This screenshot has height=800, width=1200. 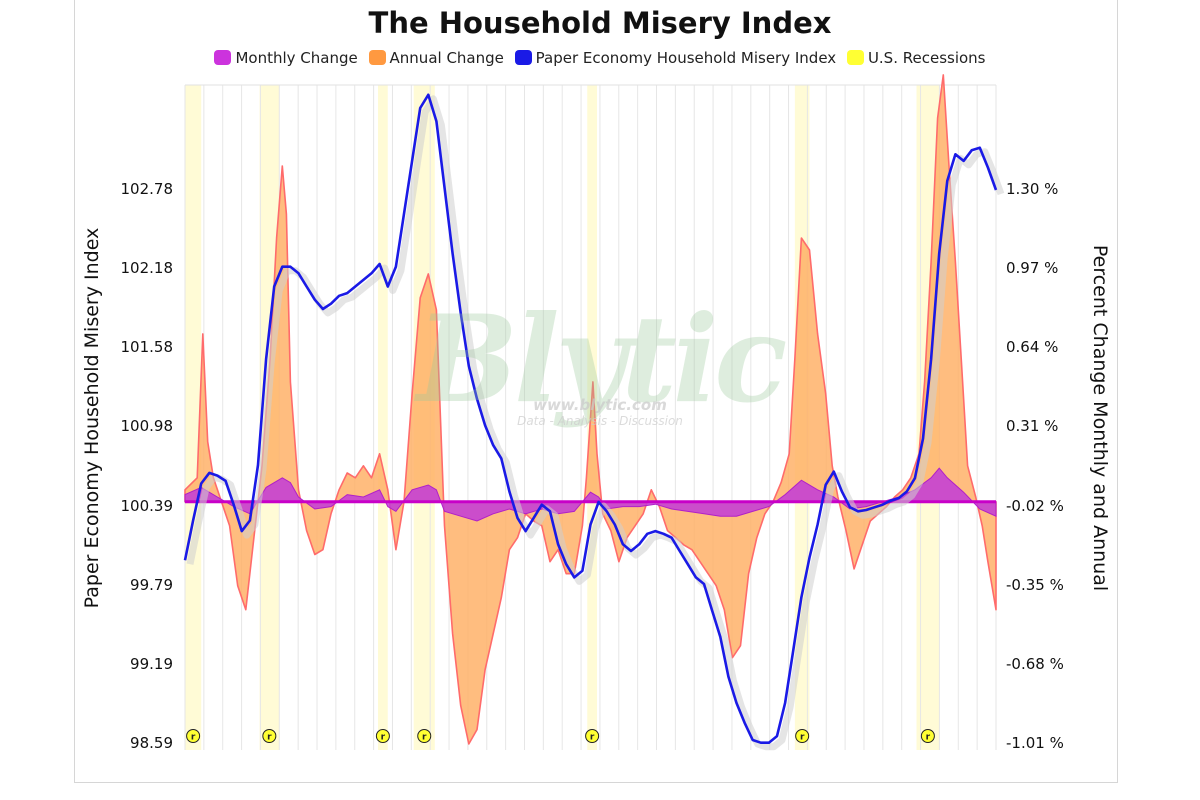 What do you see at coordinates (151, 584) in the screenshot?
I see `y-left-tick-label: 99.79` at bounding box center [151, 584].